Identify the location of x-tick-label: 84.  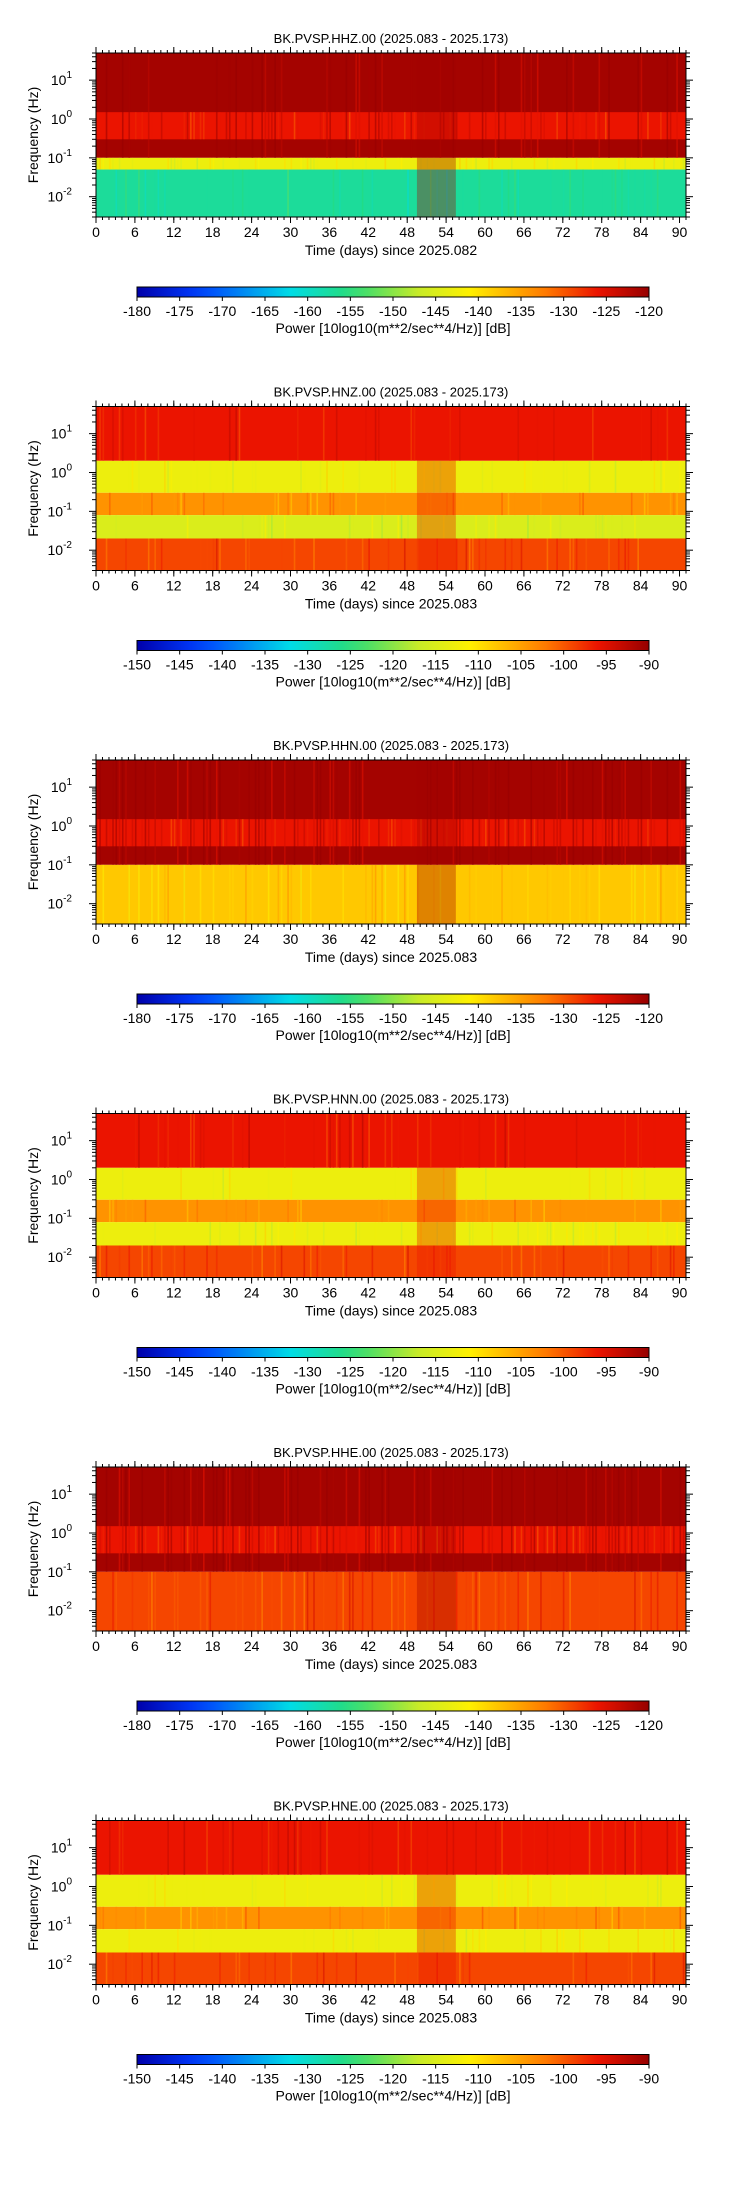
(641, 1293).